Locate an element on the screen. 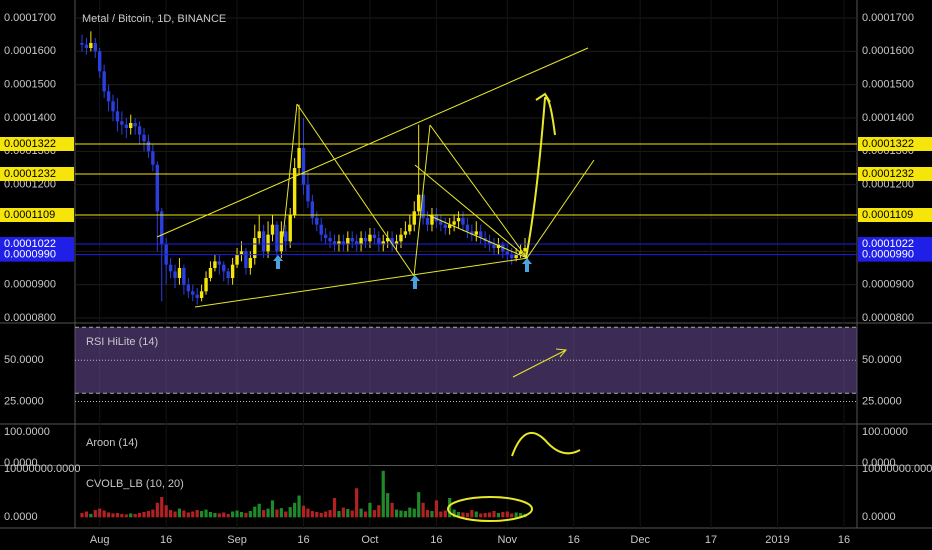 This screenshot has height=550, width=932. y-tick-label: 0.0001200 is located at coordinates (888, 185).